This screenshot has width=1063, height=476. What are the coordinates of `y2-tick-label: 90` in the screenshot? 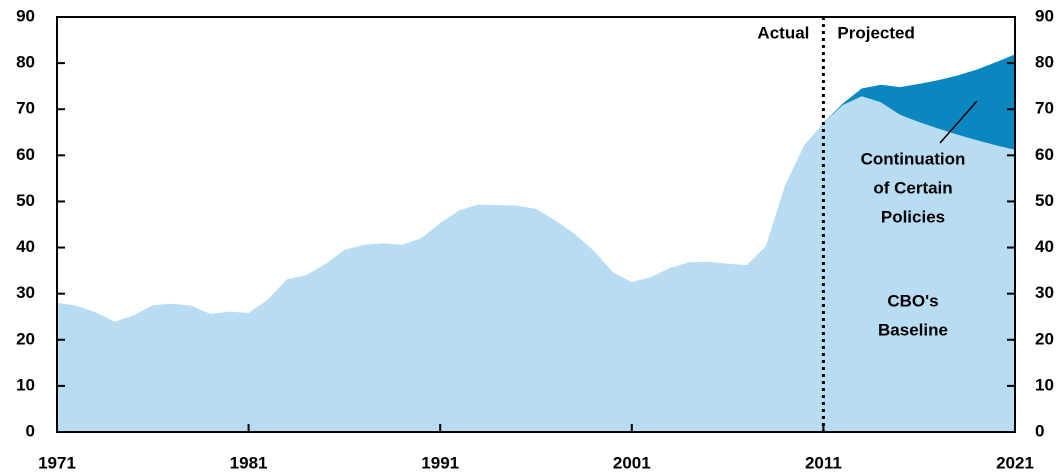 It's located at (1044, 15).